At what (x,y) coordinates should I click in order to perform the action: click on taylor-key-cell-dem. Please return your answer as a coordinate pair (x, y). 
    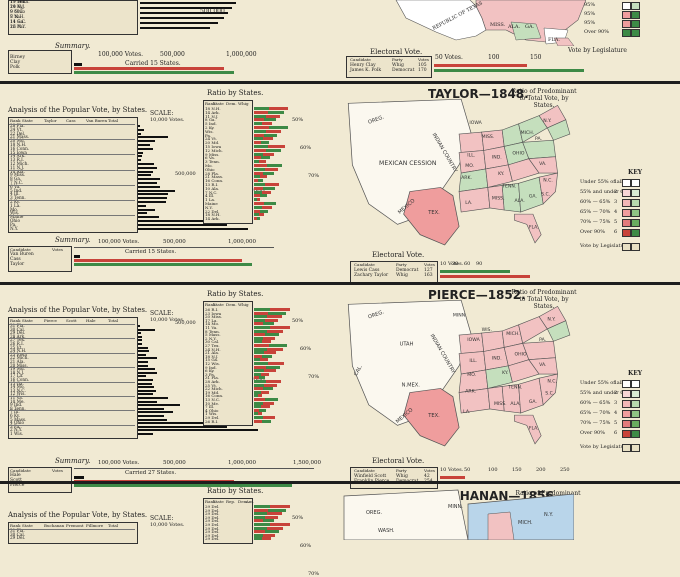
    Looking at the image, I should click on (635, 203).